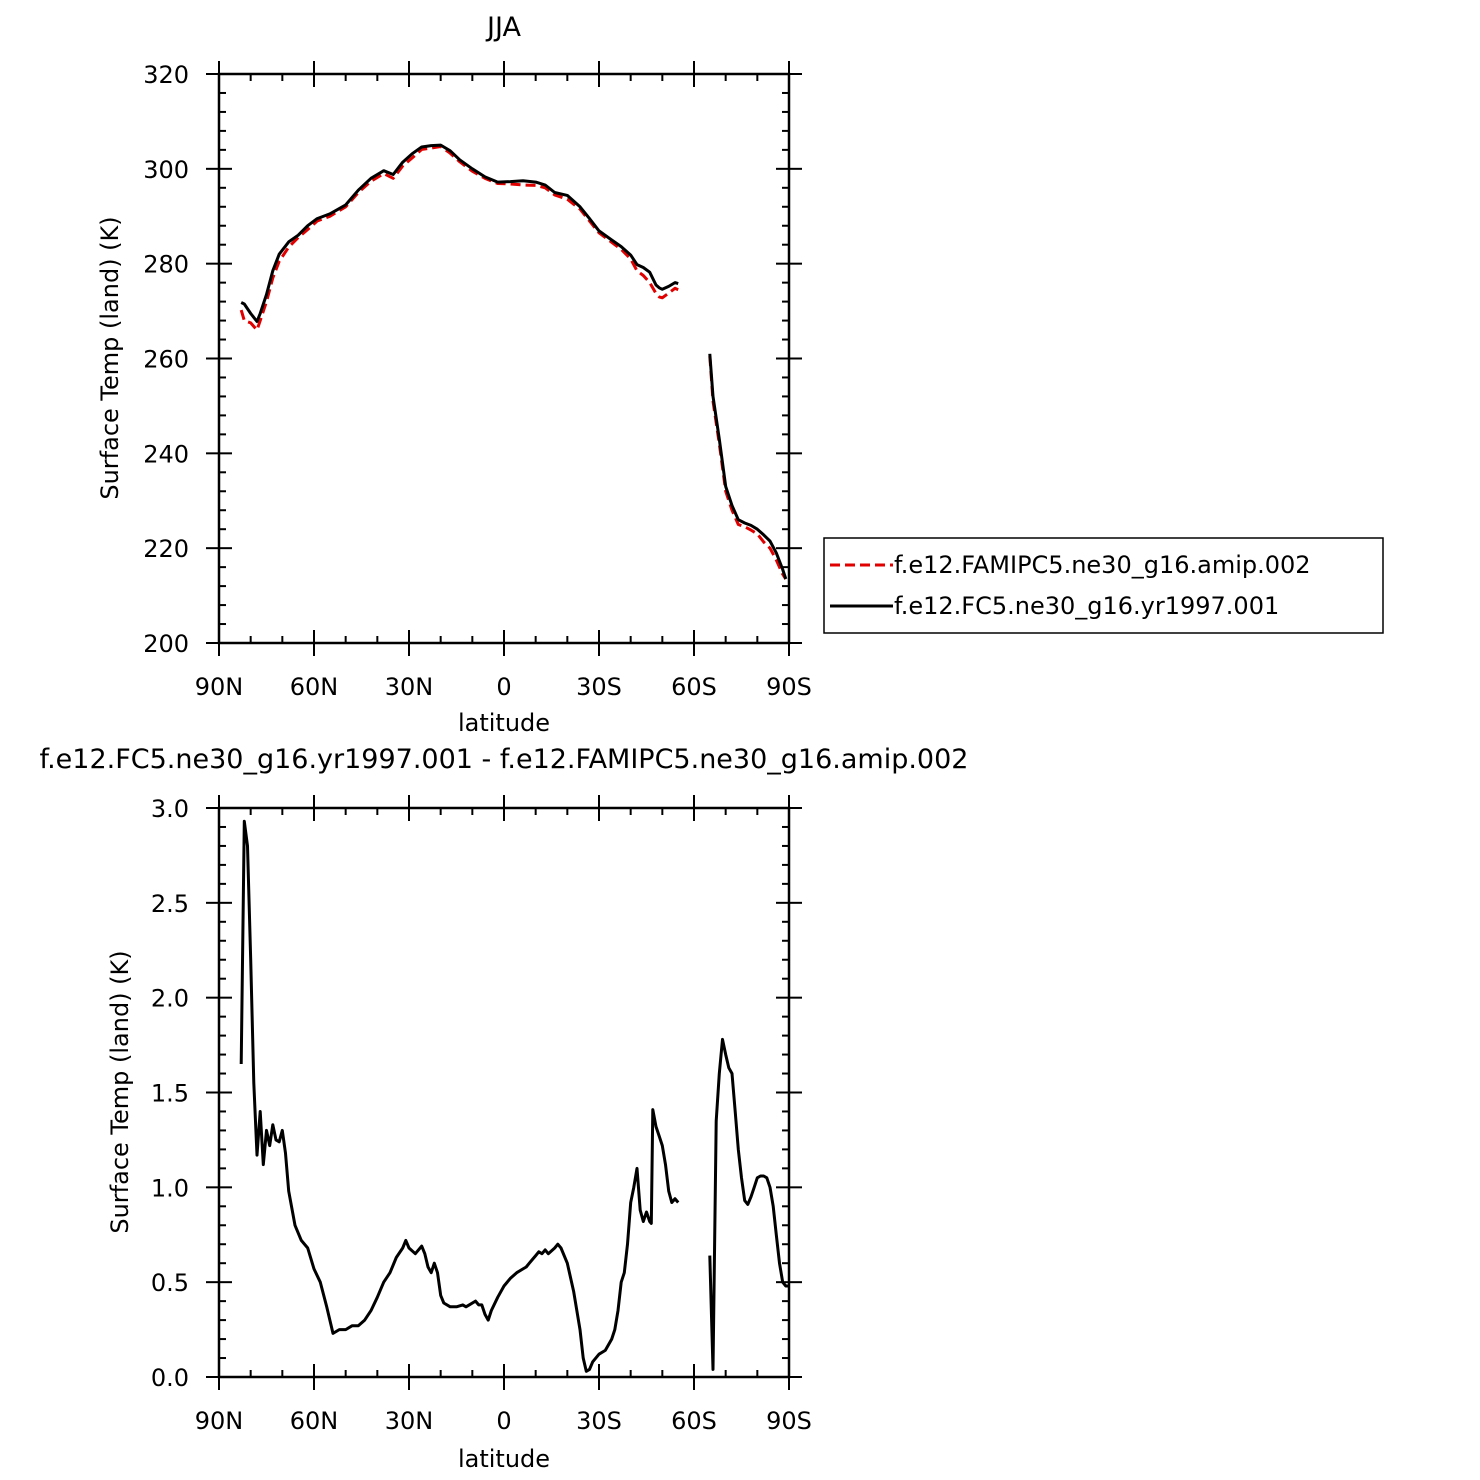 Image resolution: width=1480 pixels, height=1480 pixels. Describe the element at coordinates (110, 357) in the screenshot. I see `top-y-axis-label: Surface Temp (land) (K)` at that location.